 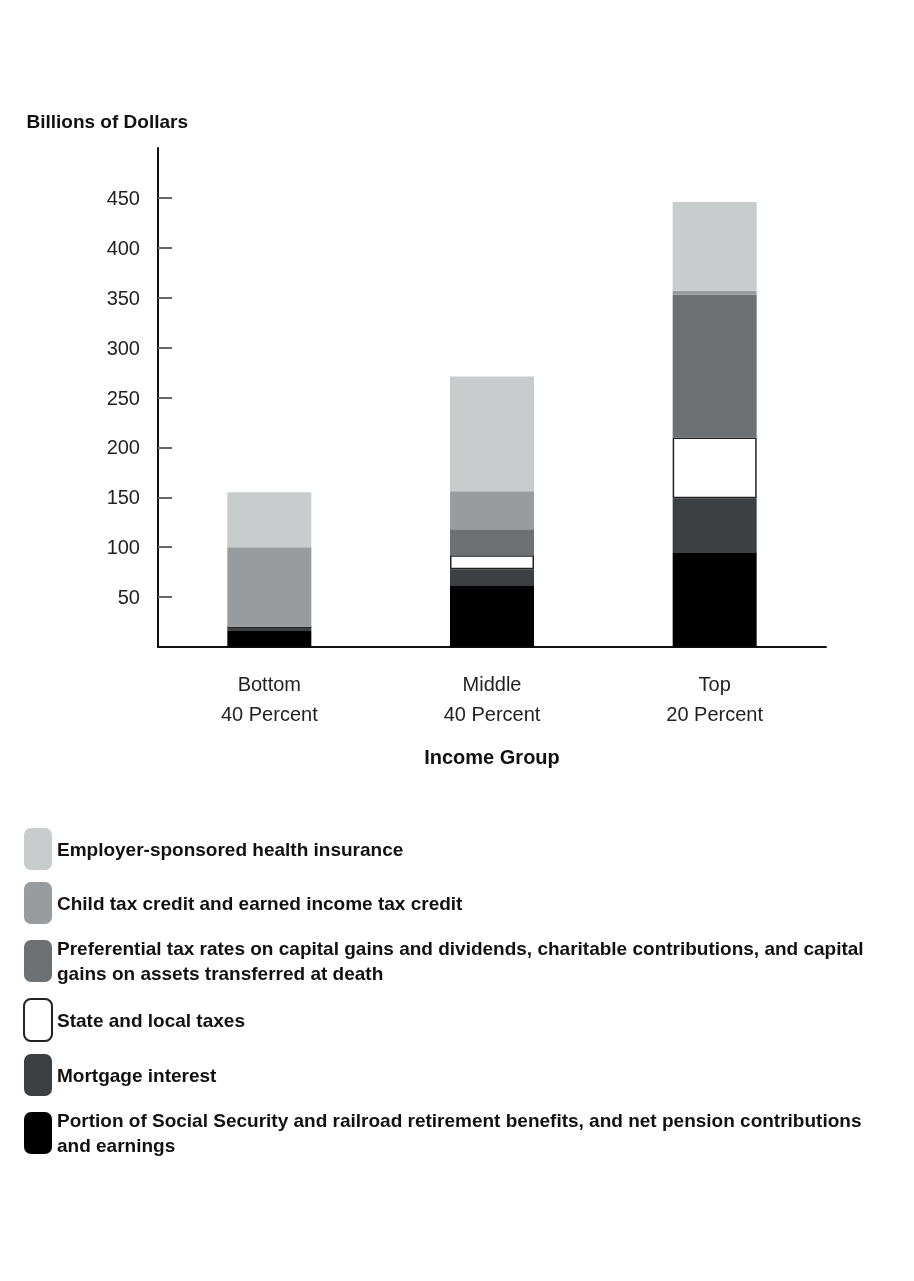 I want to click on y-tick-label: 100, so click(x=123, y=547).